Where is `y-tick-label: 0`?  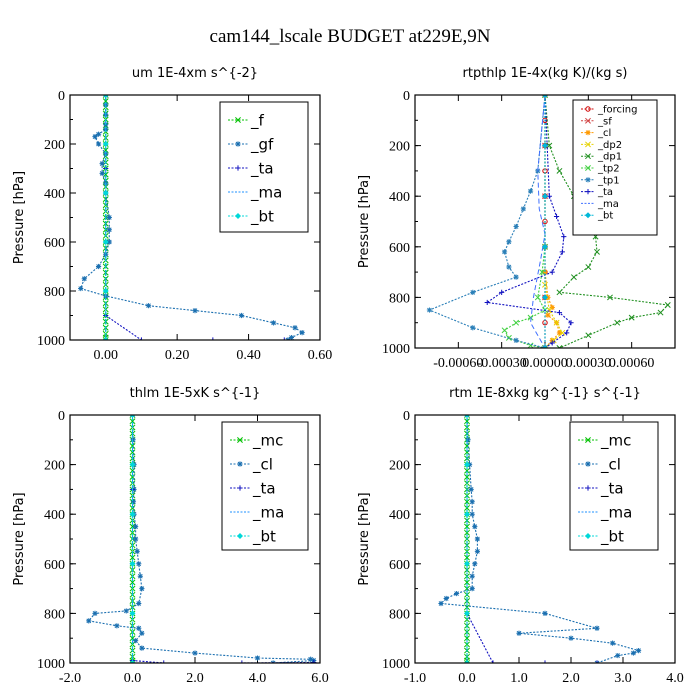 y-tick-label: 0 is located at coordinates (406, 416).